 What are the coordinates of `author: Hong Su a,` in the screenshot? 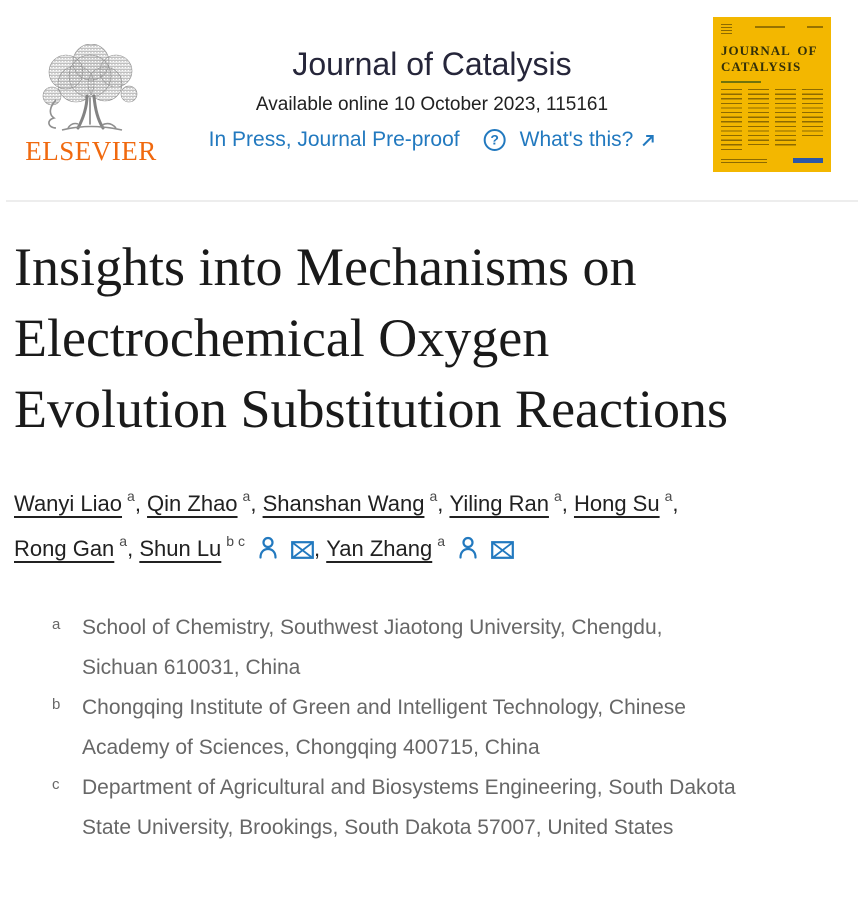 It's located at (626, 501).